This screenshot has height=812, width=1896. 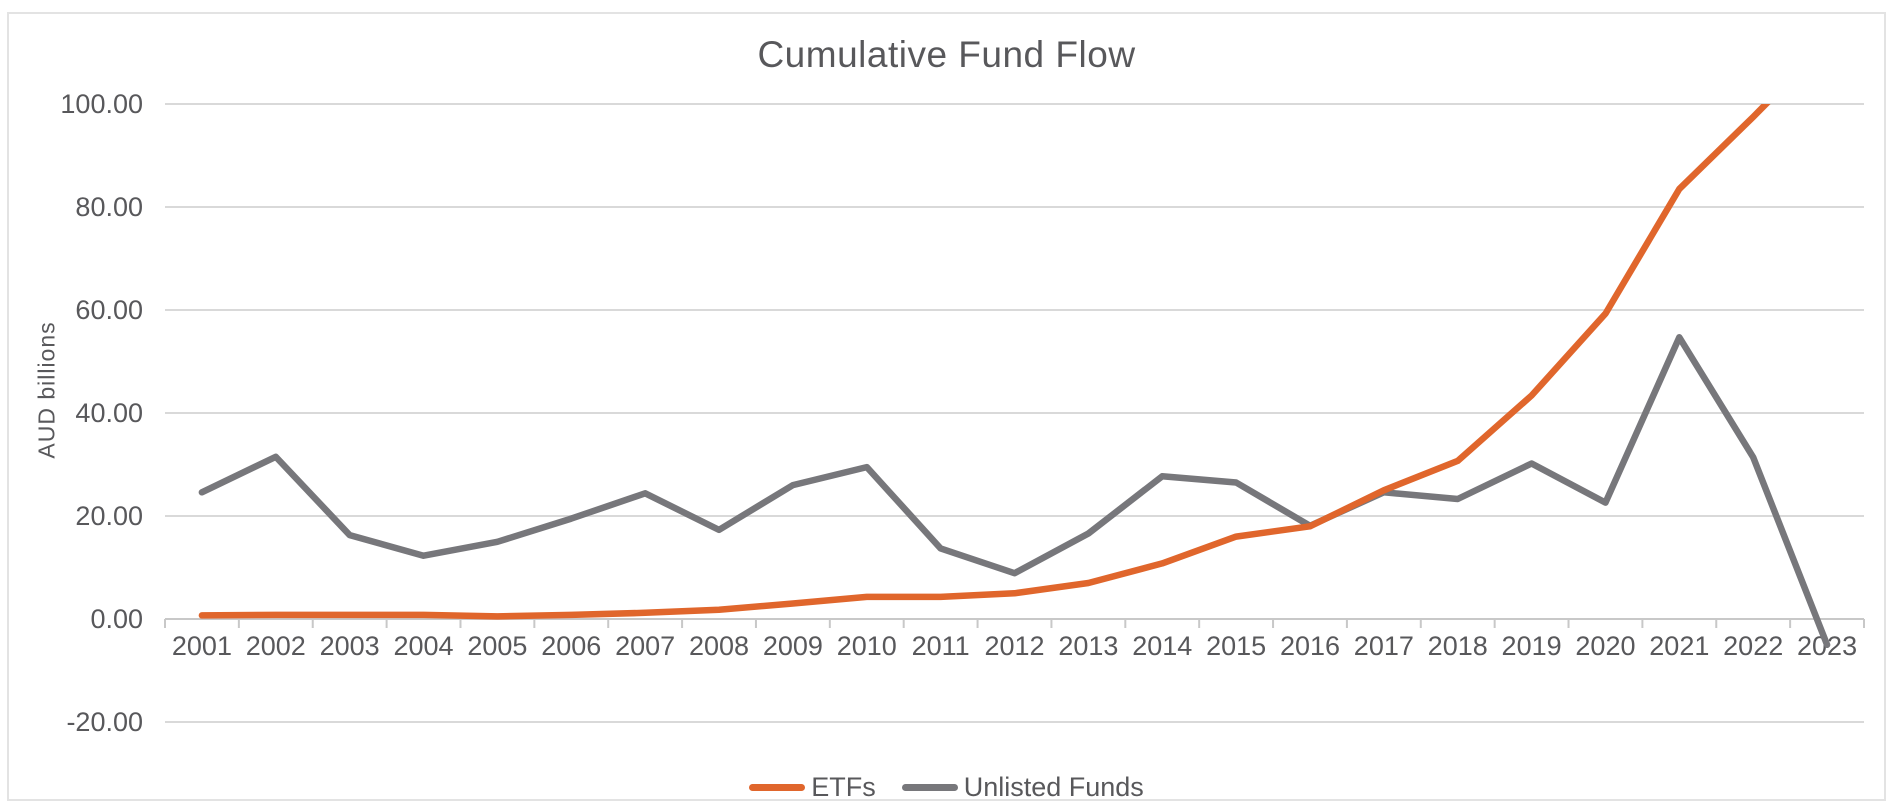 I want to click on legend-swatch-etfs, so click(x=777, y=787).